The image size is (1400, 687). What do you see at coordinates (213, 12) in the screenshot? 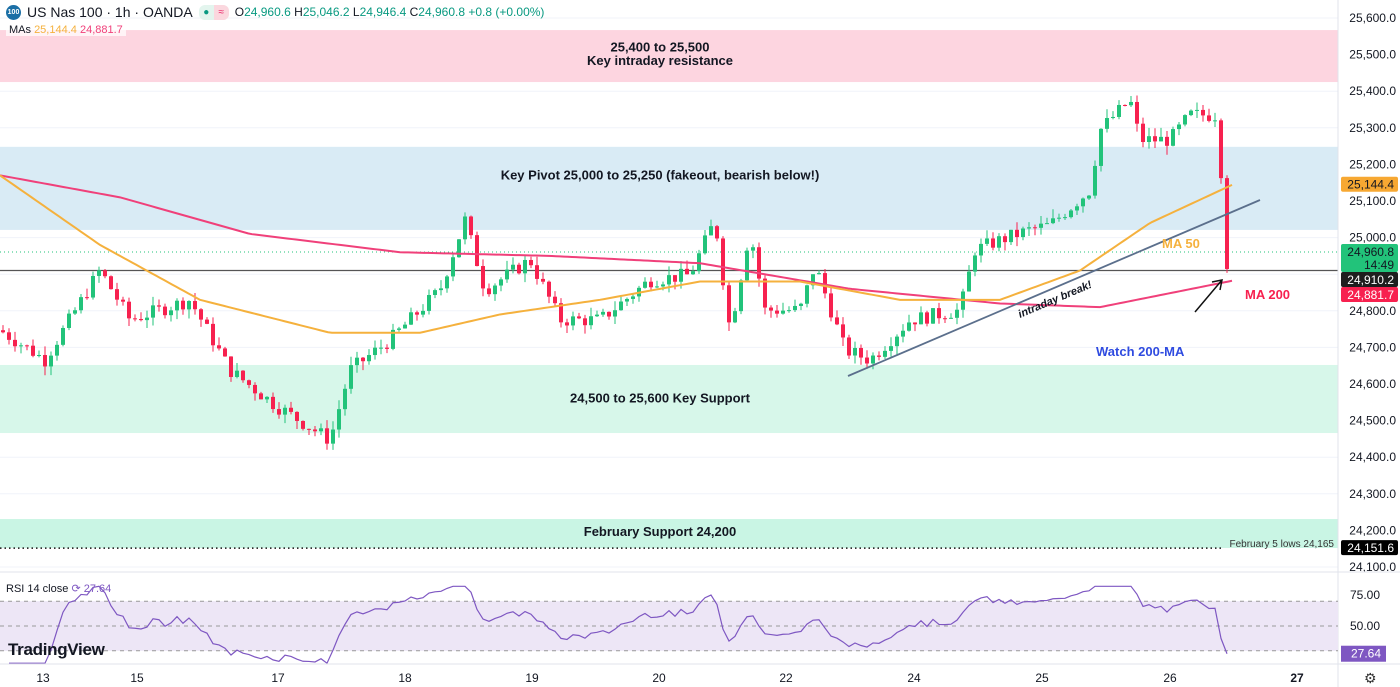
I see `market-status: ● ≈` at bounding box center [213, 12].